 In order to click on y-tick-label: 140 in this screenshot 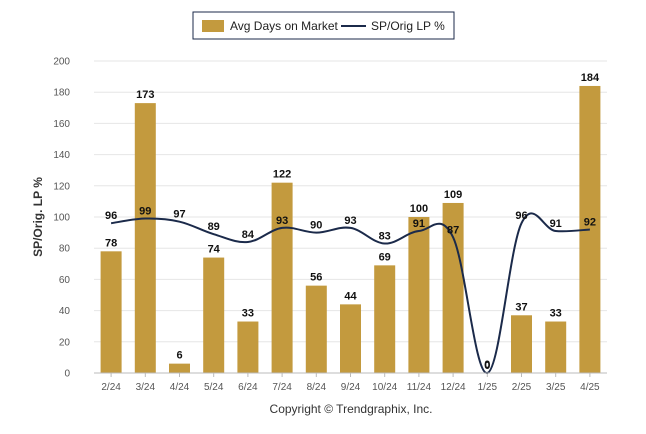, I will do `click(61, 155)`.